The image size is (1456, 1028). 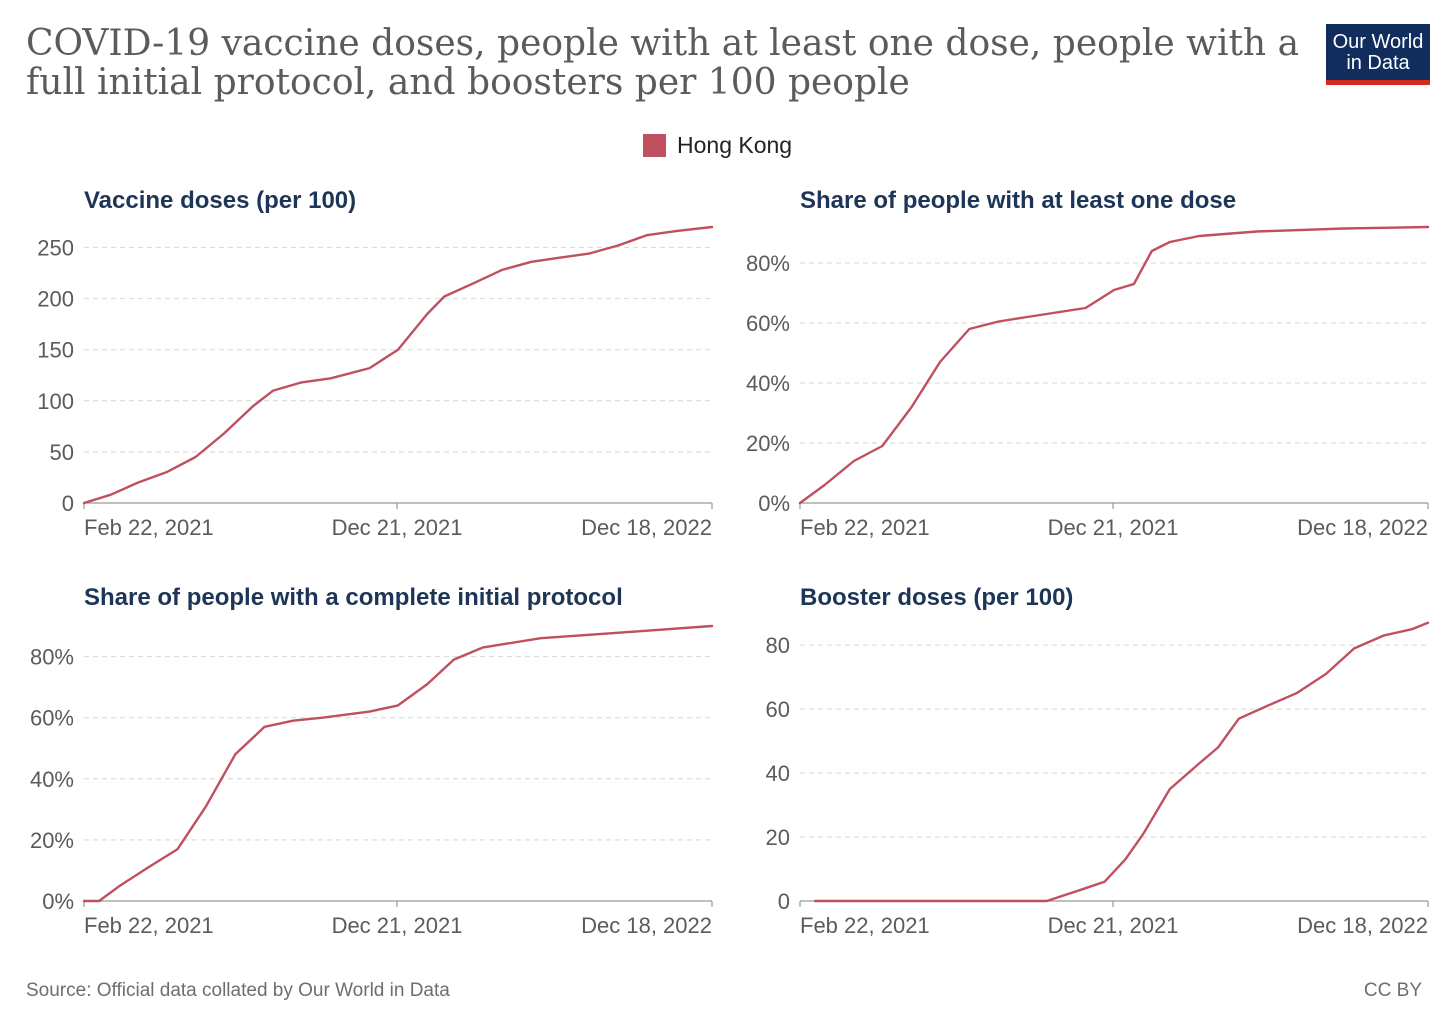 I want to click on y-tick-label: 60, so click(x=778, y=709).